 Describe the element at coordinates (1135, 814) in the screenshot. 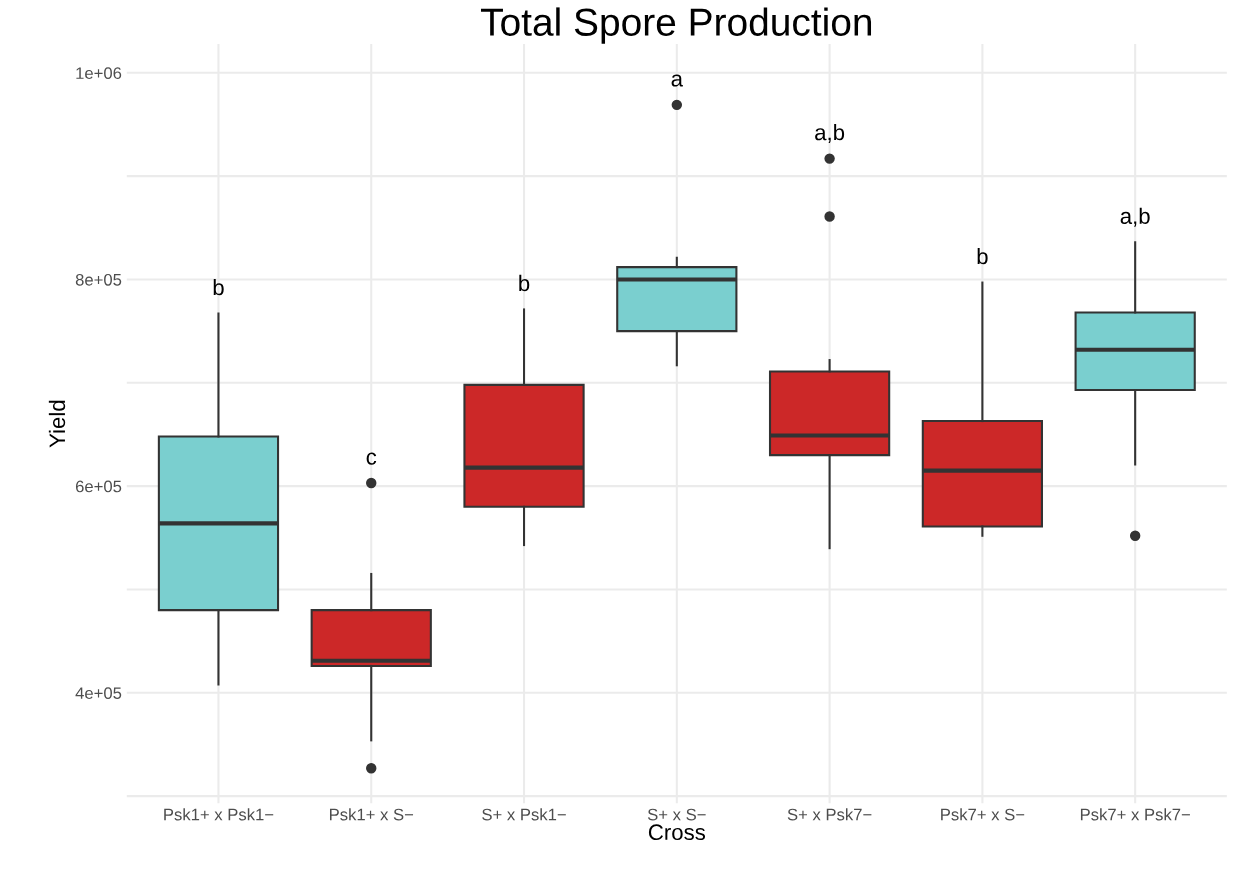

I see `x-tick-label: Psk7+ x Psk7−` at that location.